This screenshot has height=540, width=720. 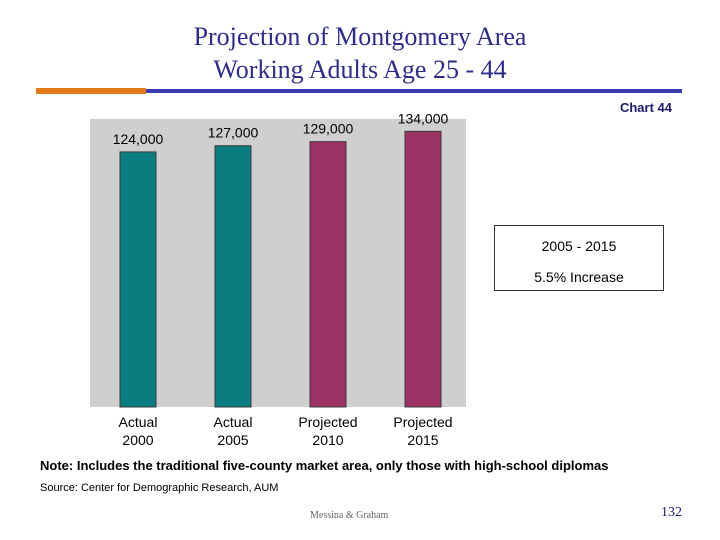 I want to click on title-divider, so click(x=359, y=91).